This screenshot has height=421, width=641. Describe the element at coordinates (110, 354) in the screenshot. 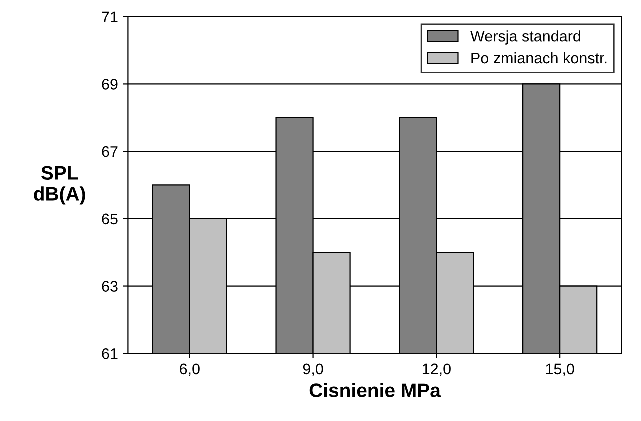

I see `y-tick-label: 61` at that location.